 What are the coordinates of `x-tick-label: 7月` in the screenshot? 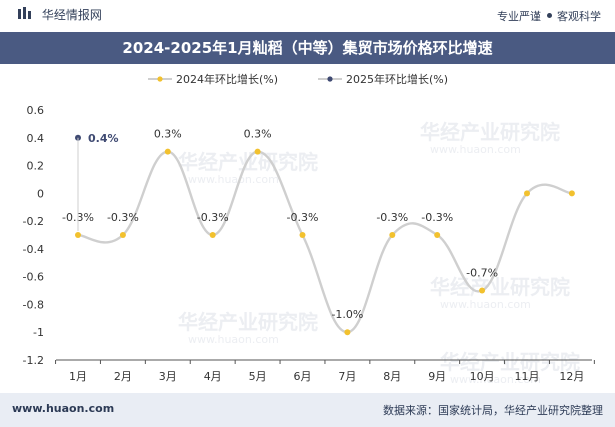 It's located at (347, 376).